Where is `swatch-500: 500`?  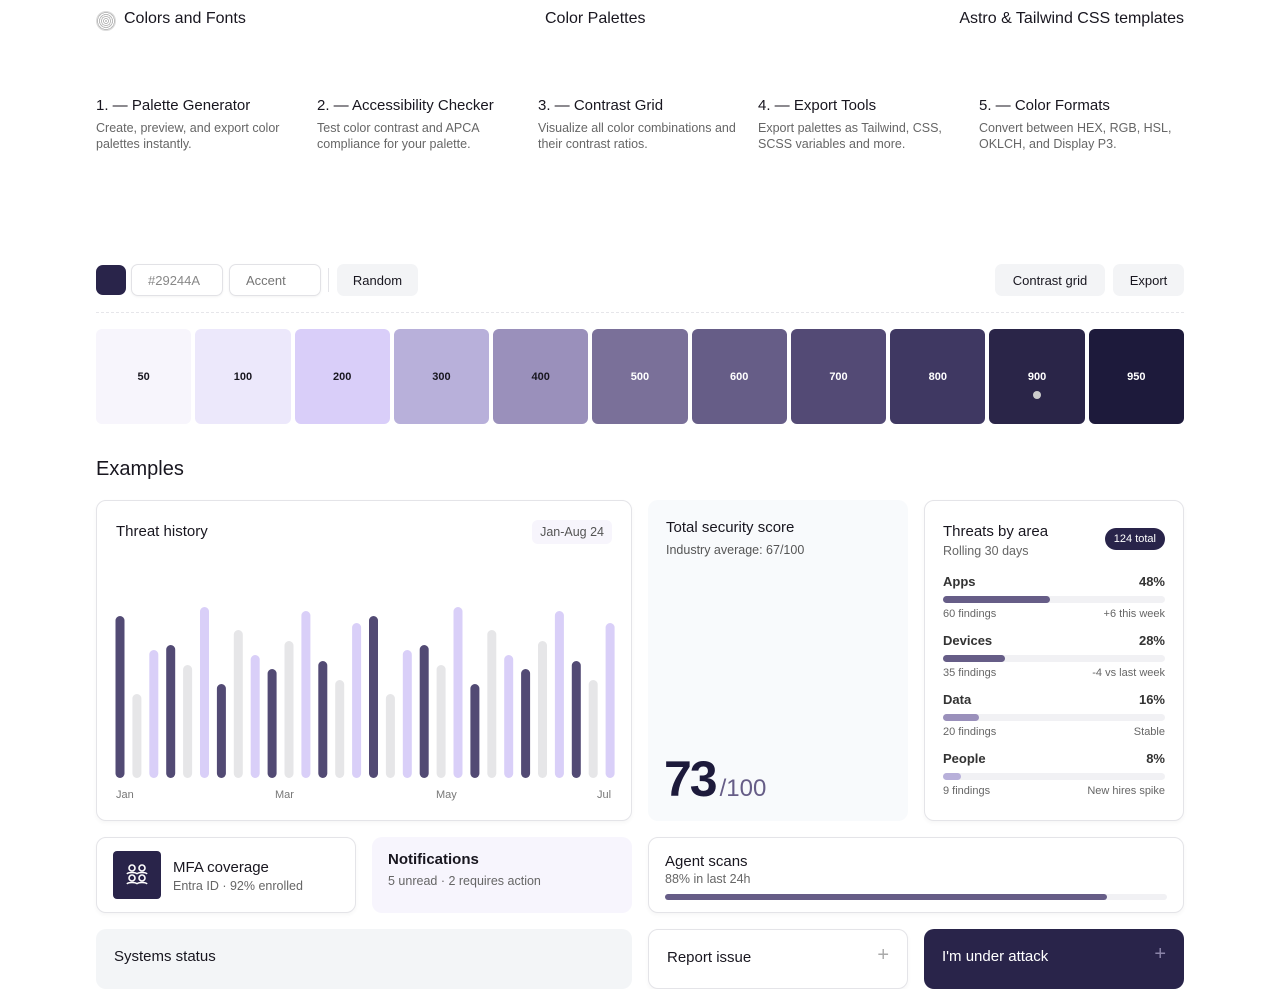 swatch-500: 500 is located at coordinates (640, 376).